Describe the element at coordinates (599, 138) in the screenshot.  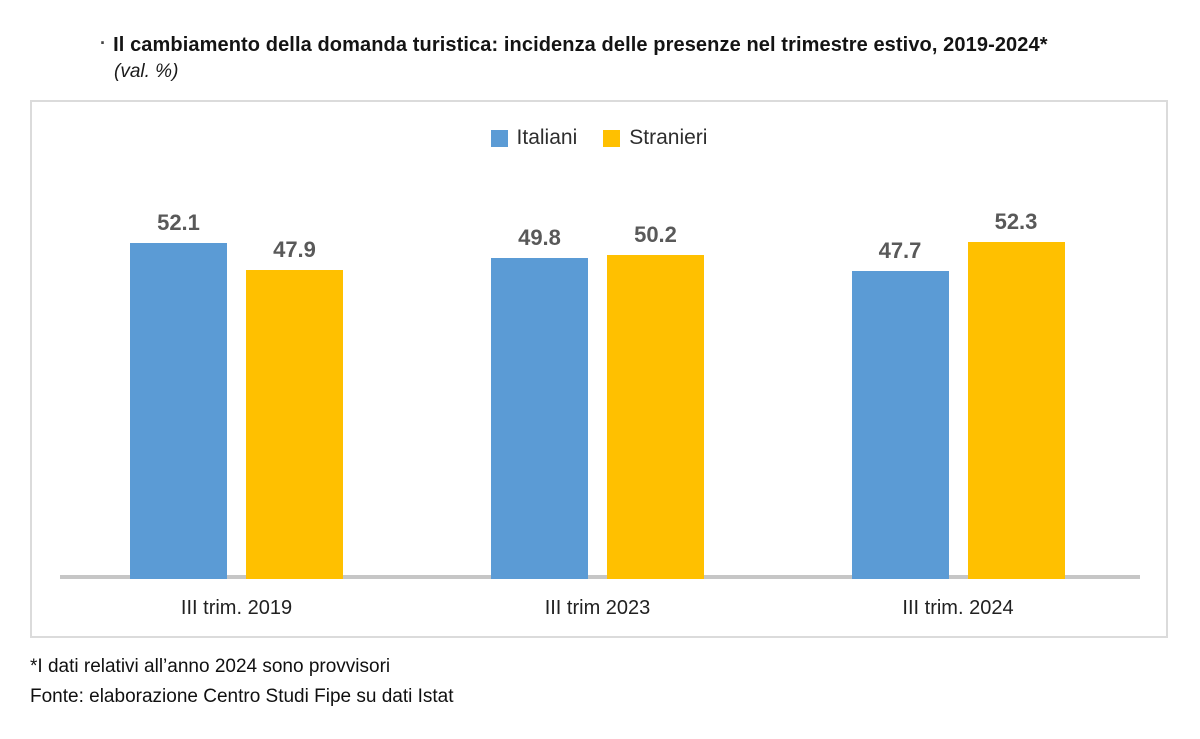
I see `chart-legend: Italiani Stranieri` at that location.